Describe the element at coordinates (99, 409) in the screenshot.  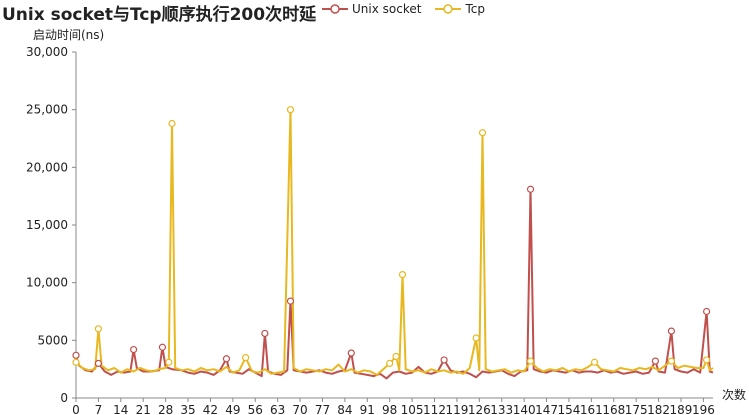
I see `x-tick-label: 7` at that location.